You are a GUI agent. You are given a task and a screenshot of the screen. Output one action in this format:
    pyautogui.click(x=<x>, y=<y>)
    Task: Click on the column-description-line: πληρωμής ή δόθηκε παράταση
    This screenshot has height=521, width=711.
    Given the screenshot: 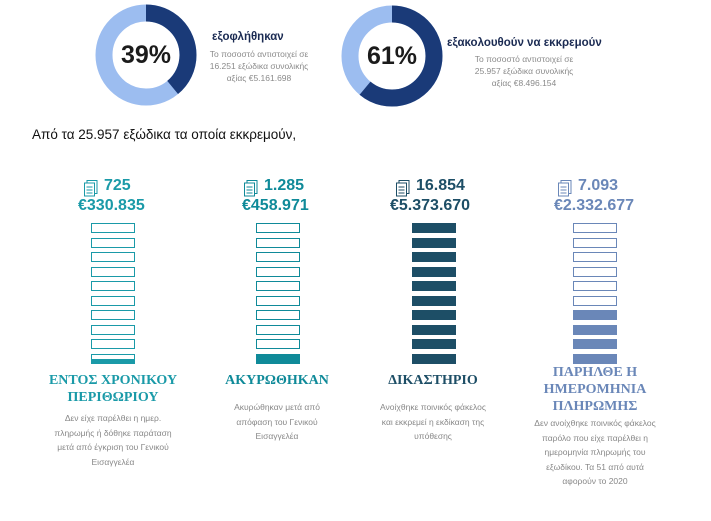 What is the action you would take?
    pyautogui.click(x=113, y=432)
    